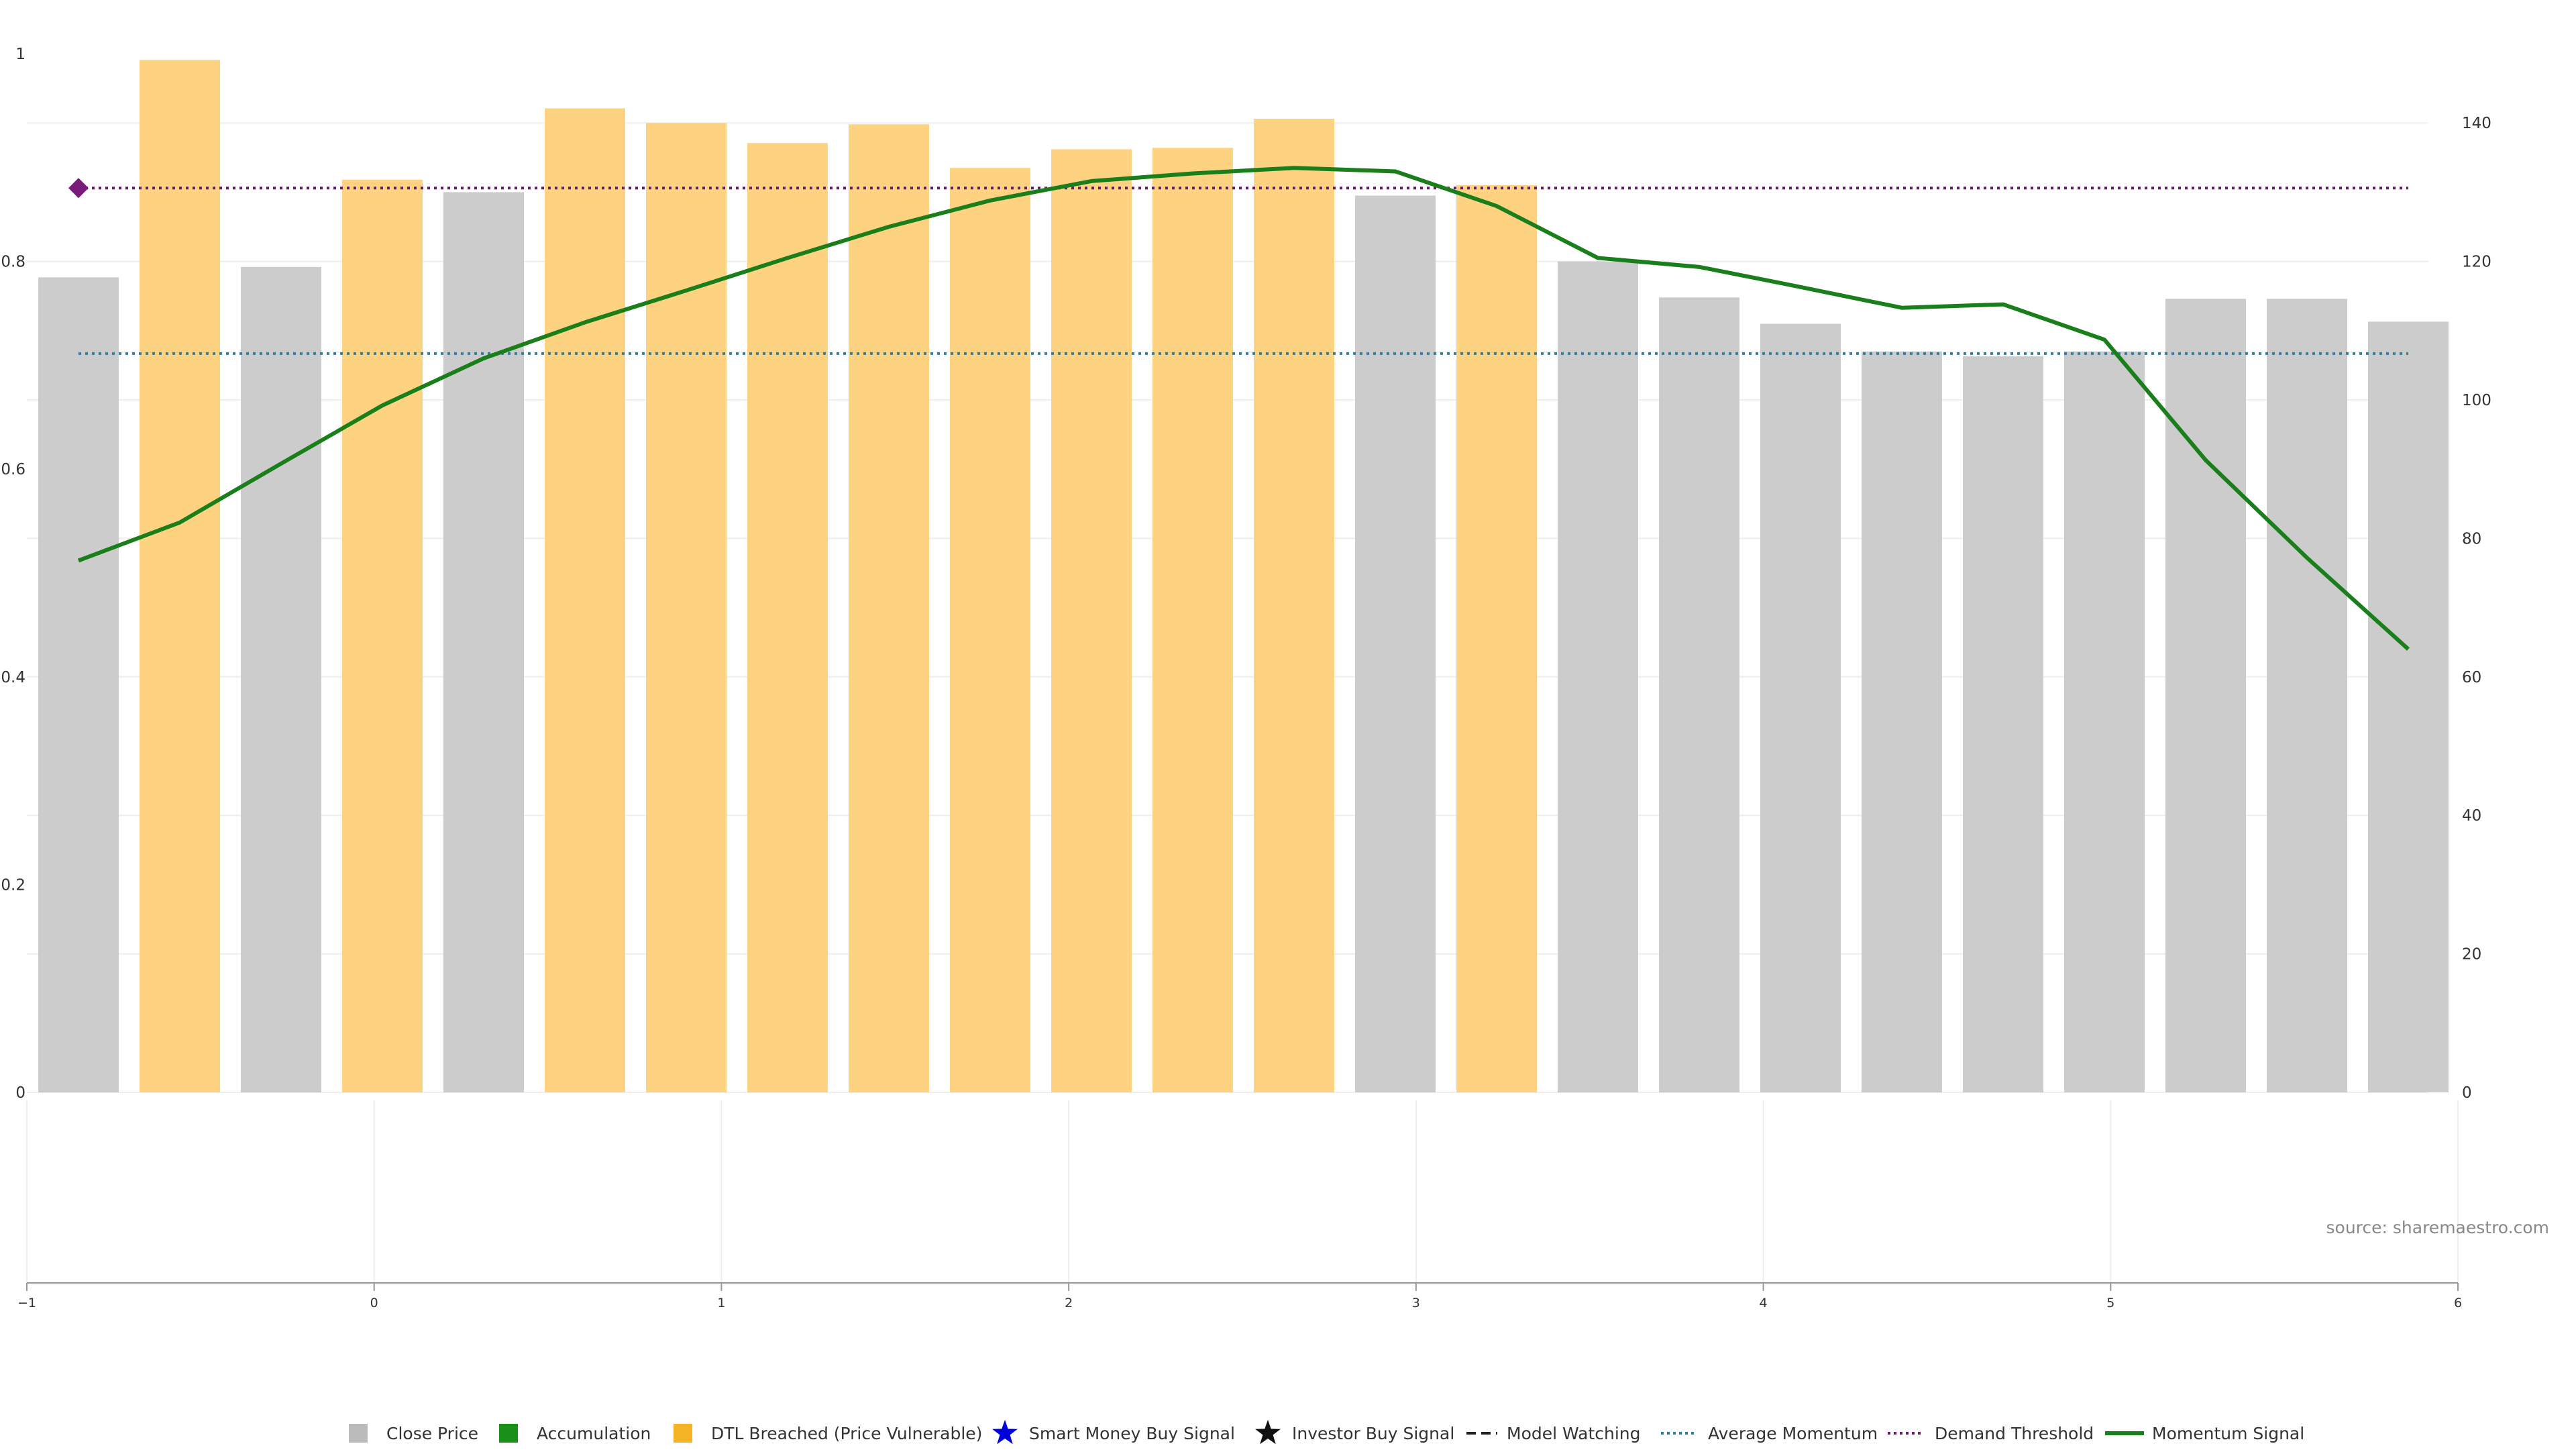  I want to click on source-label: source: sharemaestro.com, so click(2438, 1228).